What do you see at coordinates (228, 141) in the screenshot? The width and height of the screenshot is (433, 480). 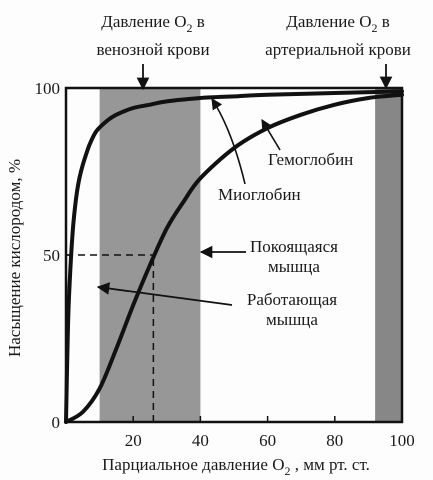 I see `myoglobin-pointer` at bounding box center [228, 141].